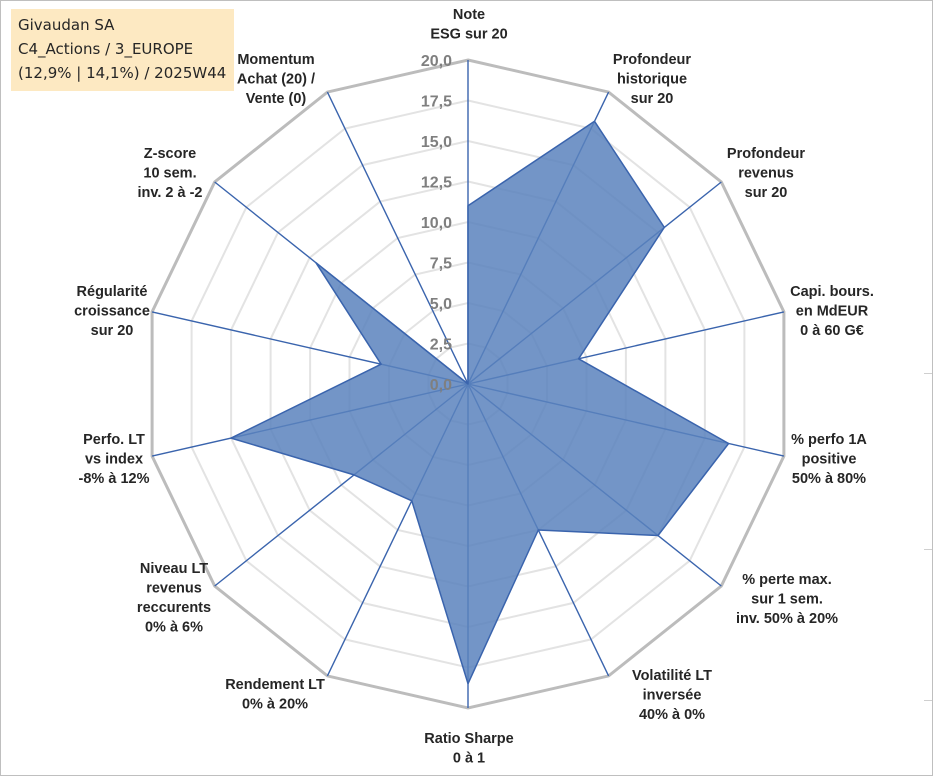  I want to click on axis-label: Volatilité LT inversée 40% à 0%, so click(672, 695).